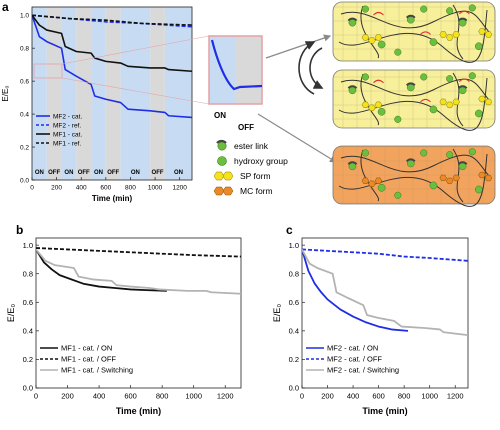 The height and width of the screenshot is (430, 500). I want to click on zoom-connector-top, so click(135, 50).